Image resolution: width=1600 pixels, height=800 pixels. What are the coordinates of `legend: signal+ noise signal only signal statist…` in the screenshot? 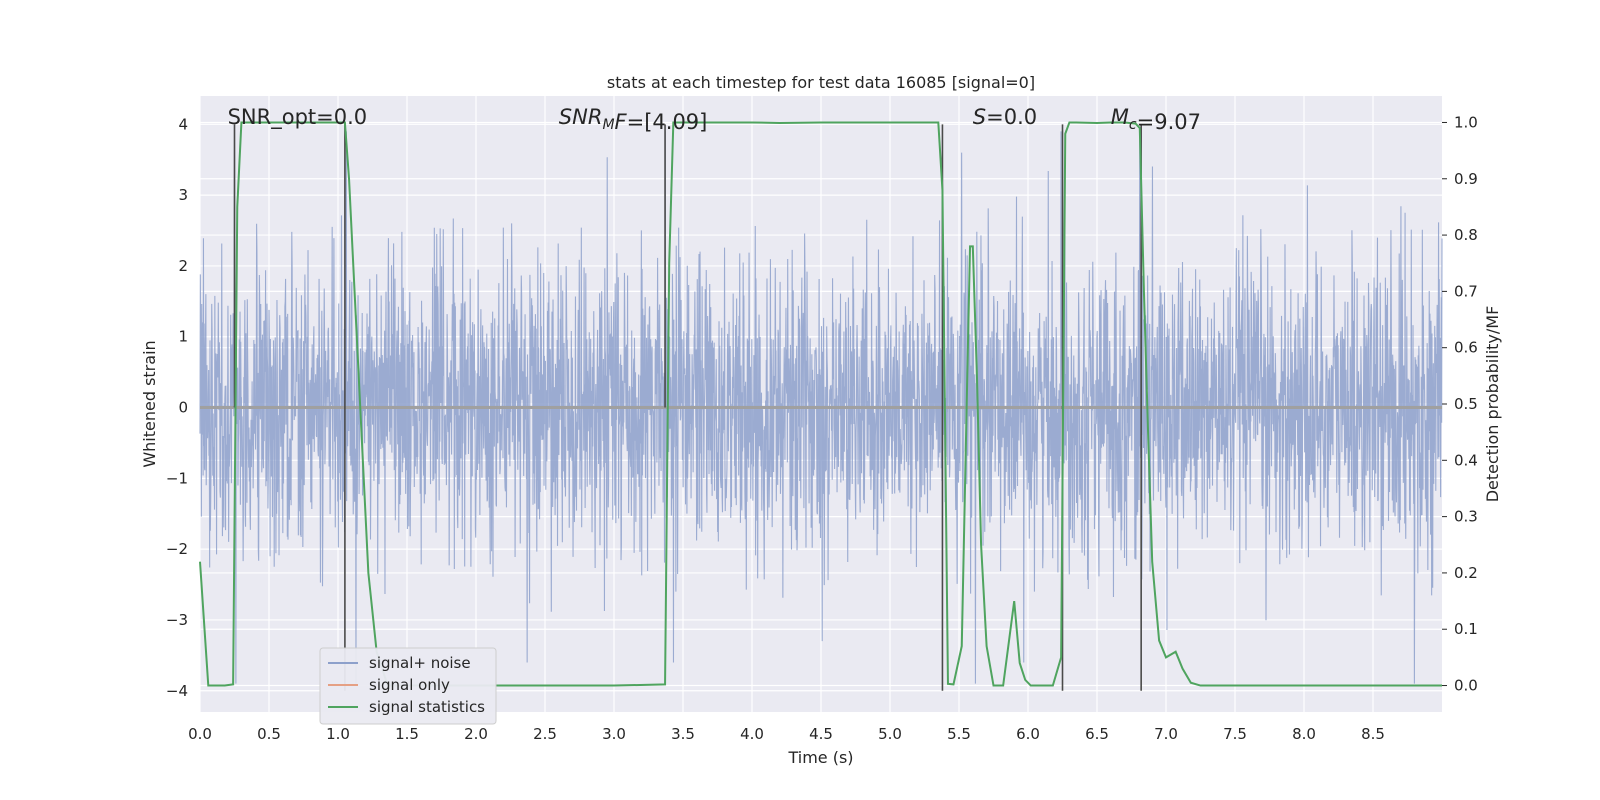 It's located at (408, 686).